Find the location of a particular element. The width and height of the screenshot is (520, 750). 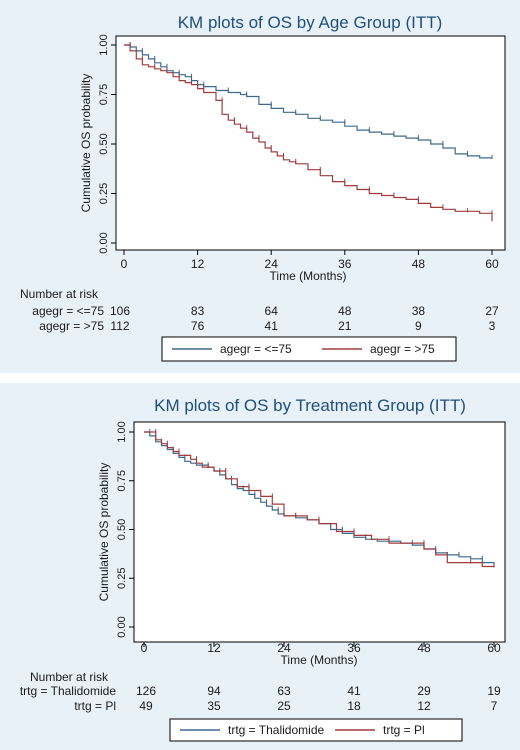

risk-count: 29 is located at coordinates (424, 691).